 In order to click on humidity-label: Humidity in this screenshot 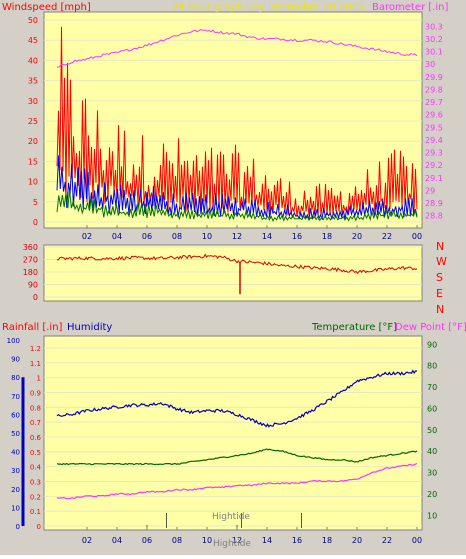, I will do `click(89, 327)`.